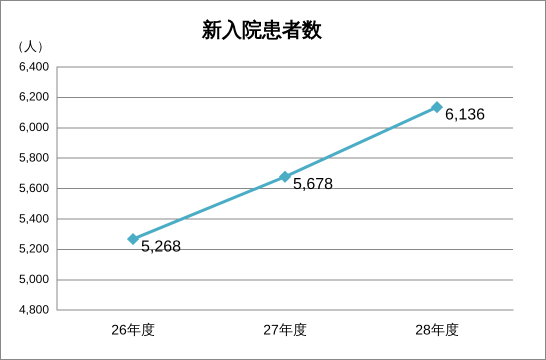 This screenshot has width=546, height=360. Describe the element at coordinates (313, 185) in the screenshot. I see `data-label: 5,678` at that location.